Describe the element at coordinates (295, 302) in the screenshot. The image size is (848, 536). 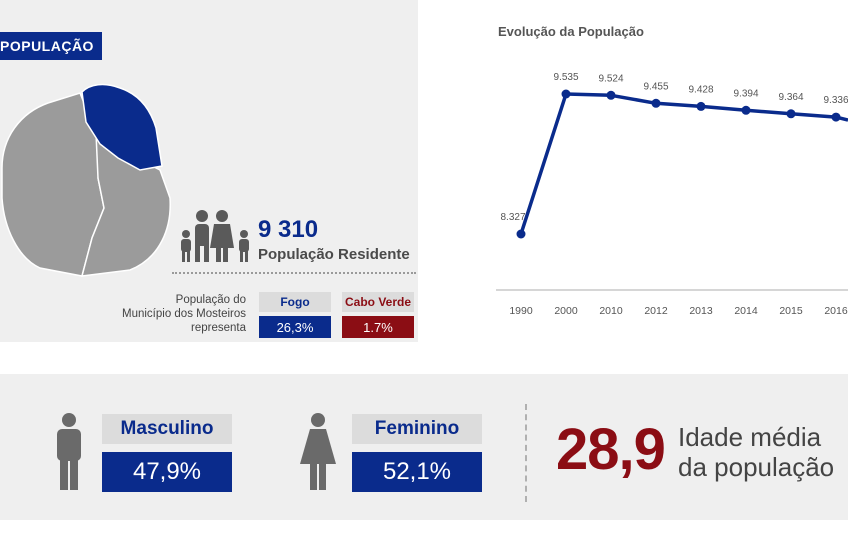
I see `fogo-label: Fogo` at that location.